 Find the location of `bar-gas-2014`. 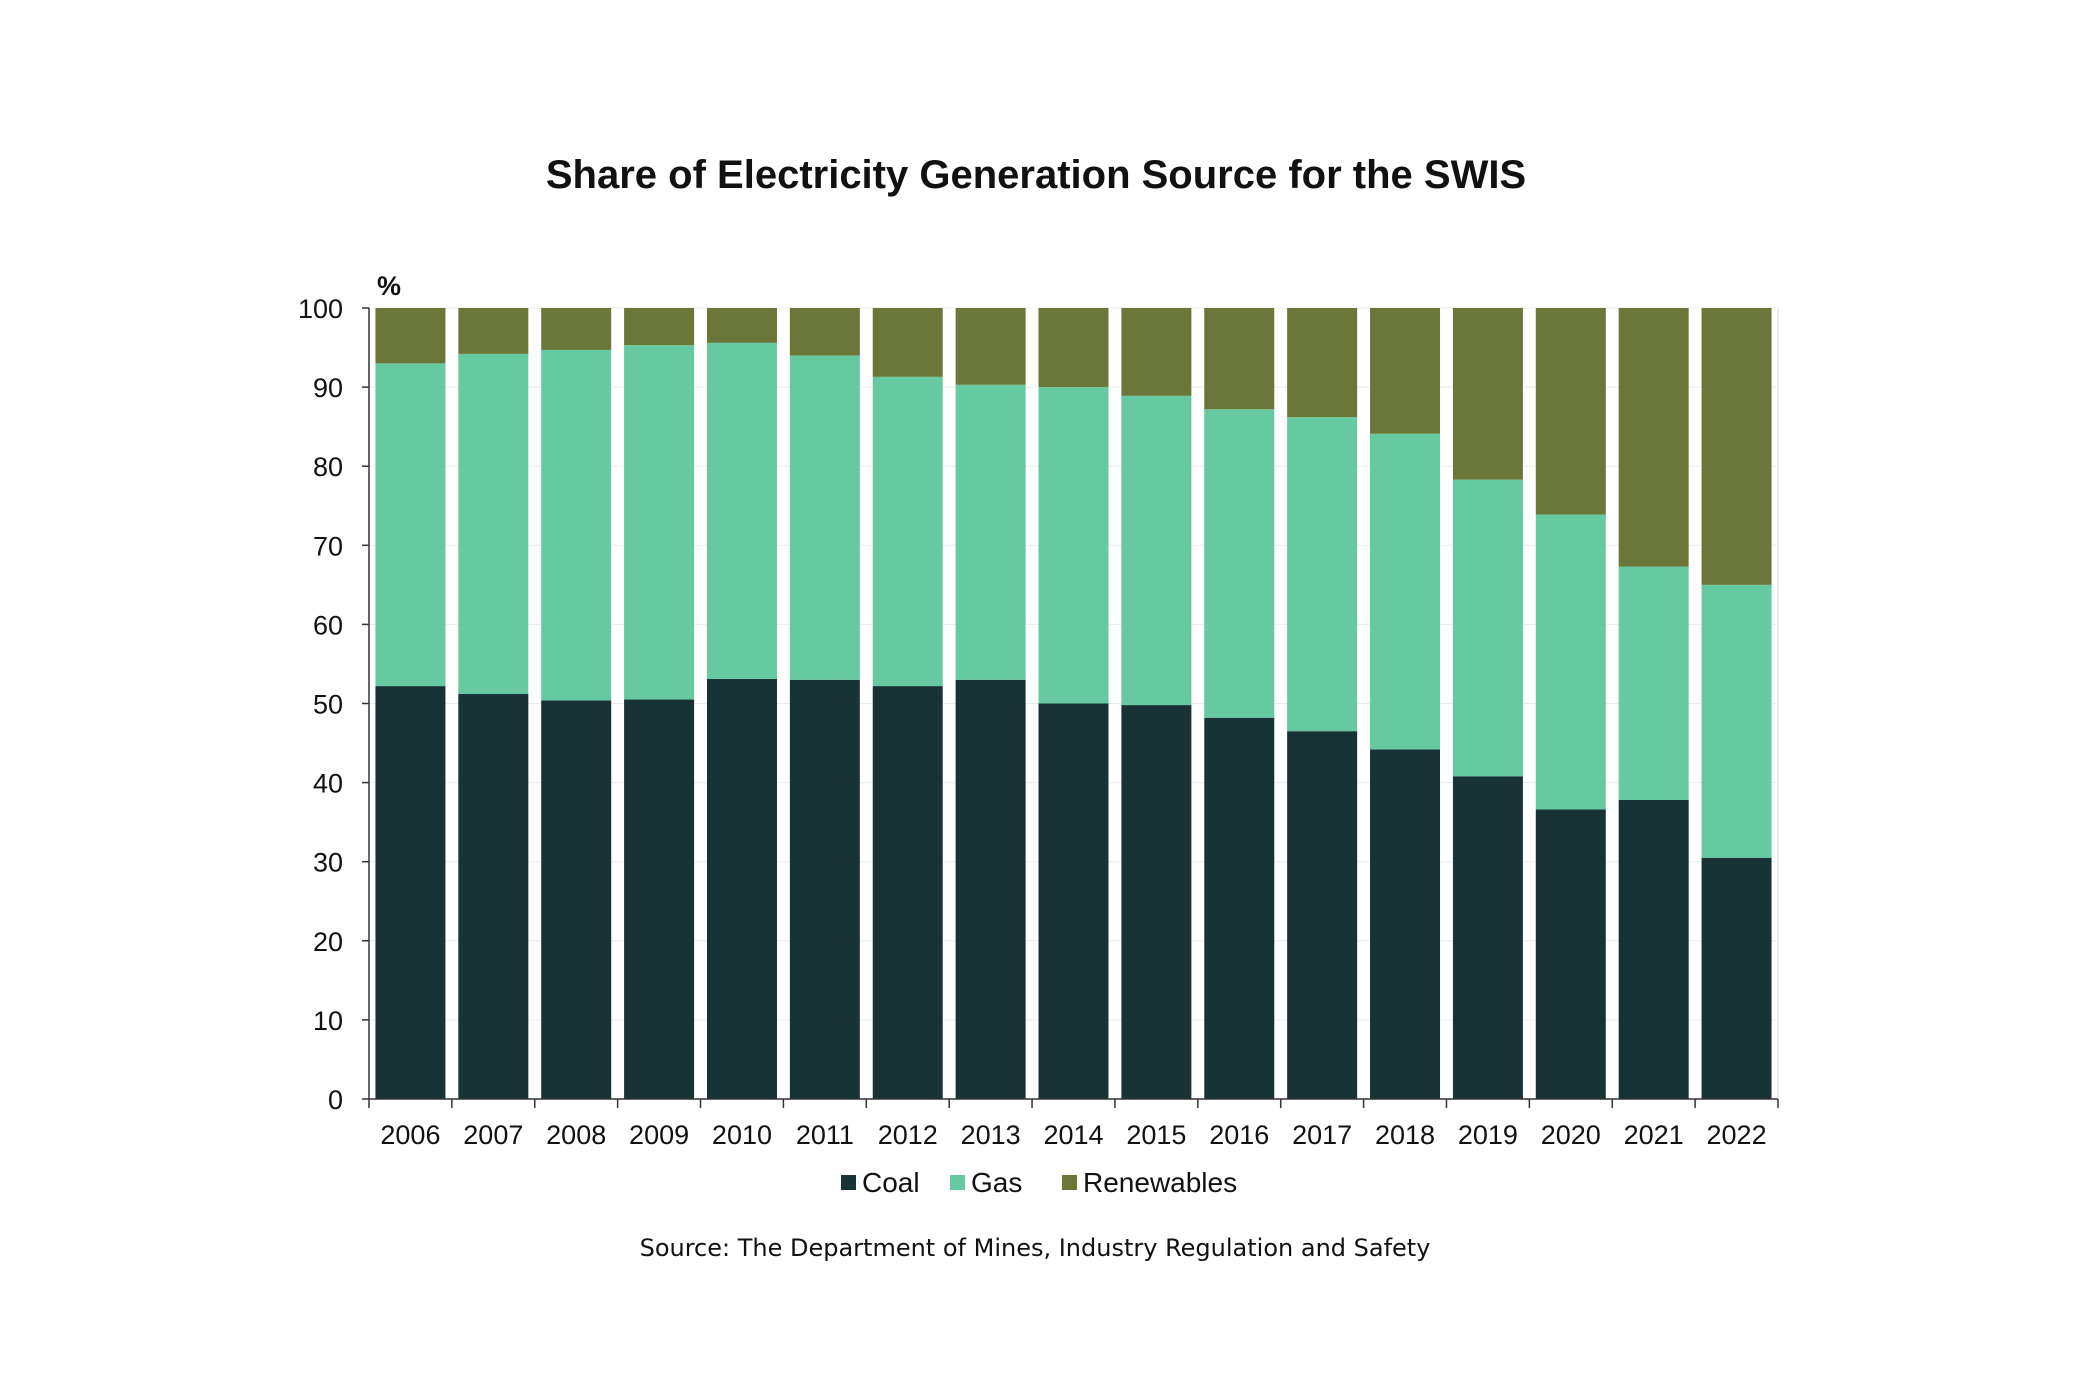

bar-gas-2014 is located at coordinates (1073, 545).